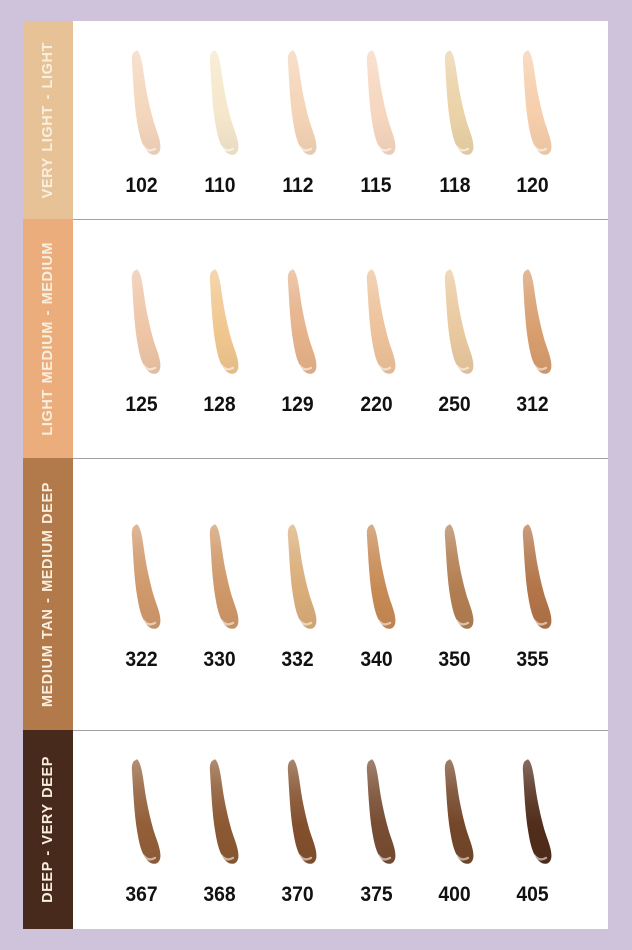 The width and height of the screenshot is (632, 950). I want to click on shade-number-label: 125, so click(141, 404).